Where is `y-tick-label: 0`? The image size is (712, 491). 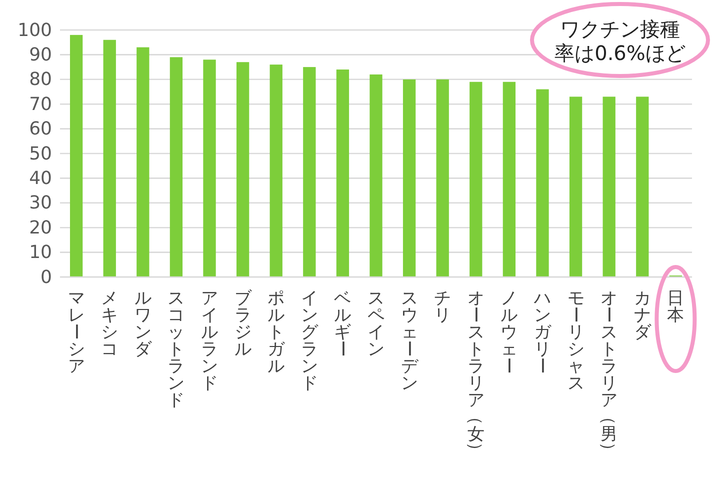 y-tick-label: 0 is located at coordinates (46, 277).